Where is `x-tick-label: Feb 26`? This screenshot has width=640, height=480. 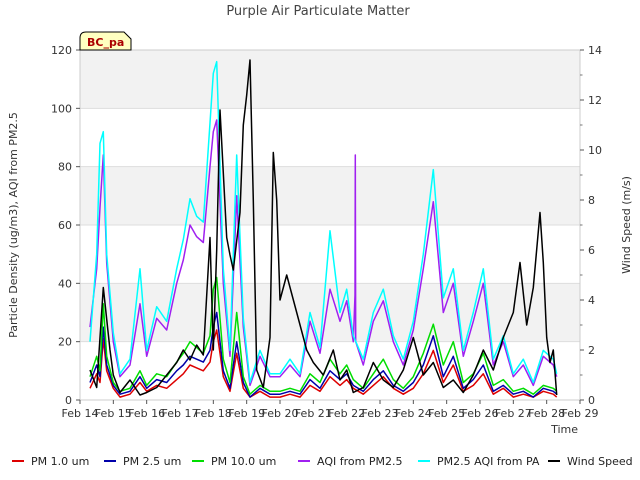
x-tick-label: Feb 26 is located at coordinates (480, 413).